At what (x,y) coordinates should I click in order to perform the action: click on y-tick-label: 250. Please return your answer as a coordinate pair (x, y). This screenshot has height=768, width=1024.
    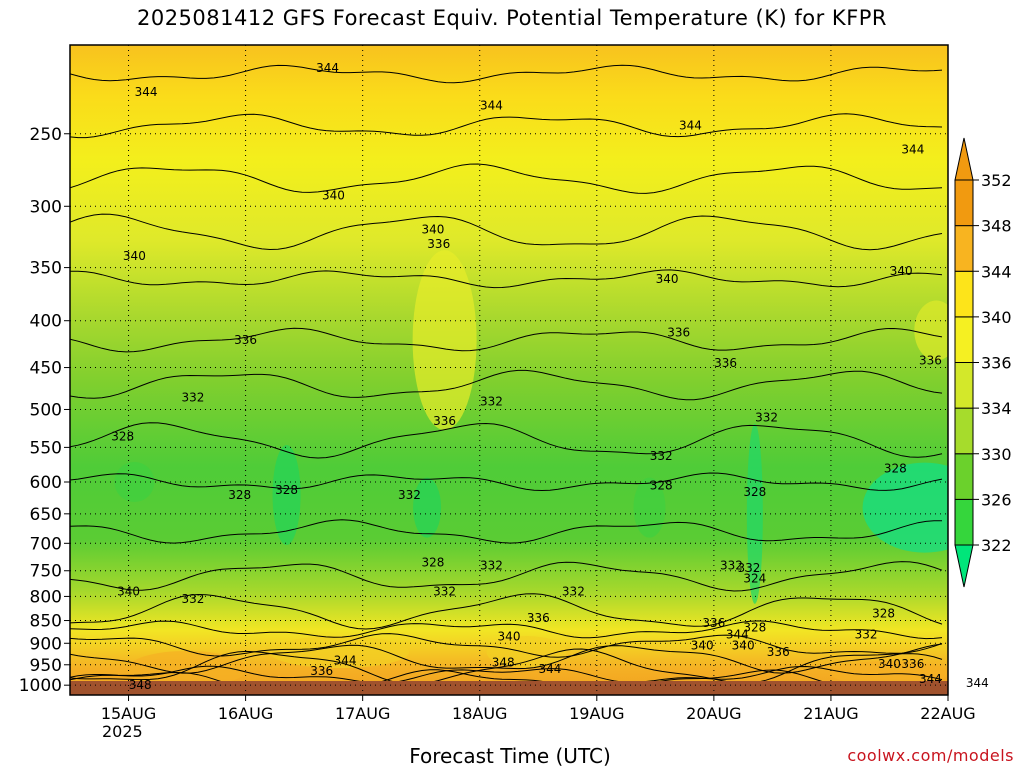
    Looking at the image, I should click on (46, 135).